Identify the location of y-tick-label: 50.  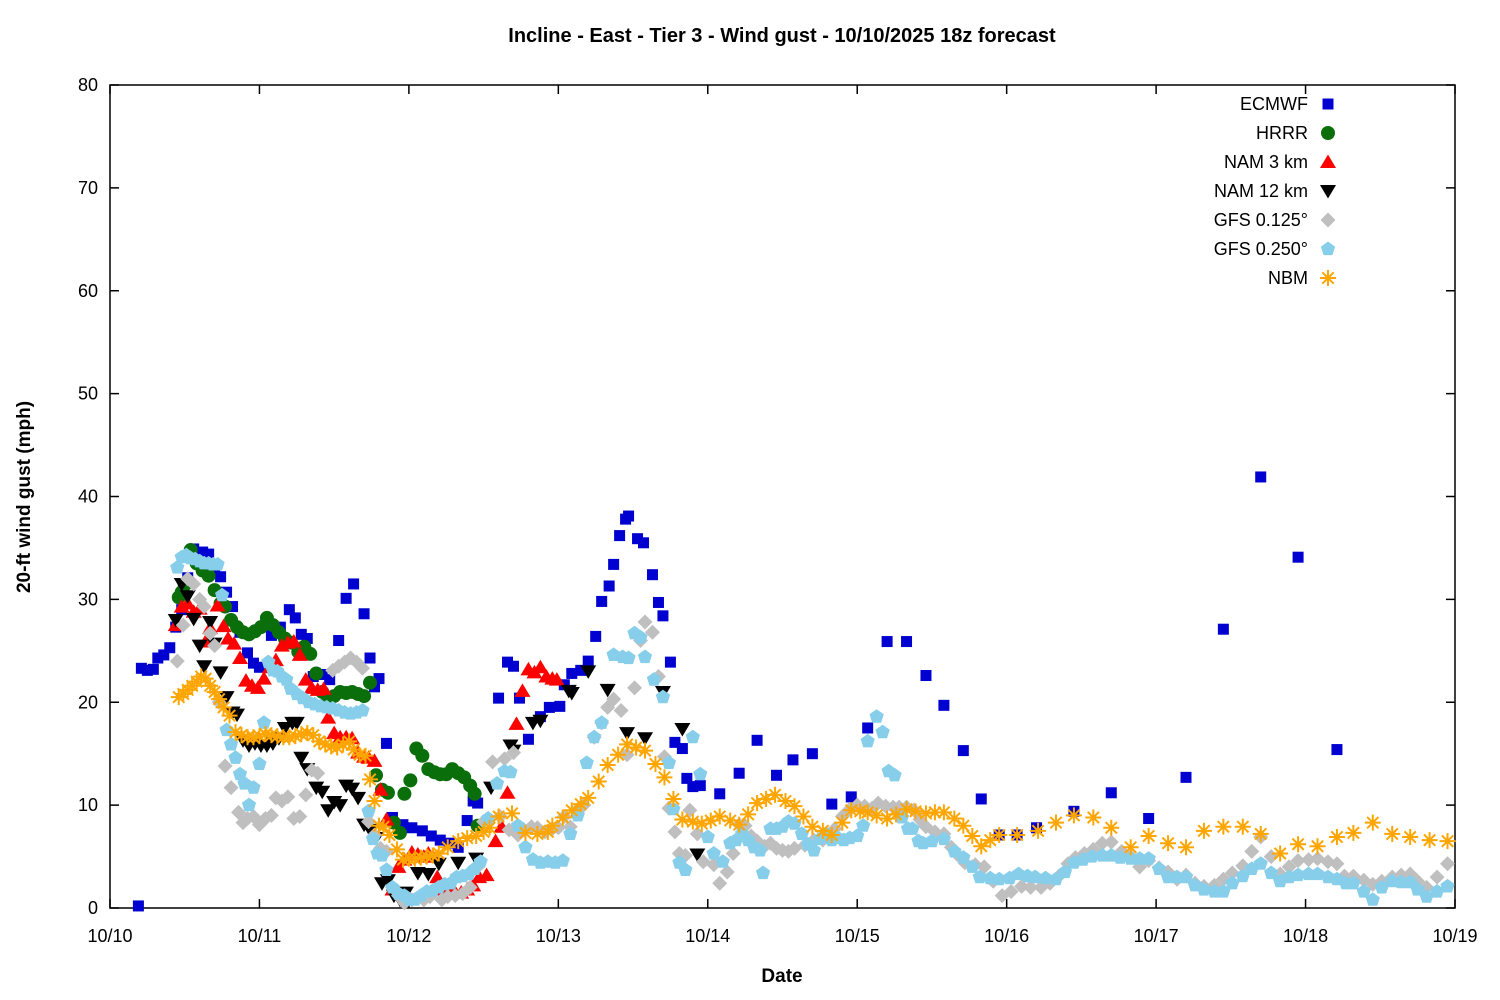
(88, 394).